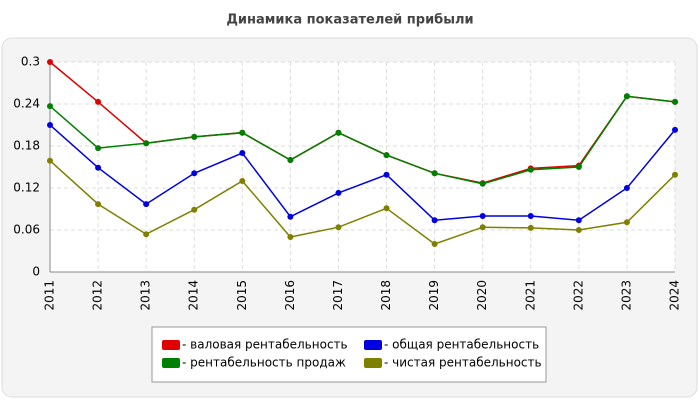  Describe the element at coordinates (626, 295) in the screenshot. I see `x-tick-label: 2023` at that location.